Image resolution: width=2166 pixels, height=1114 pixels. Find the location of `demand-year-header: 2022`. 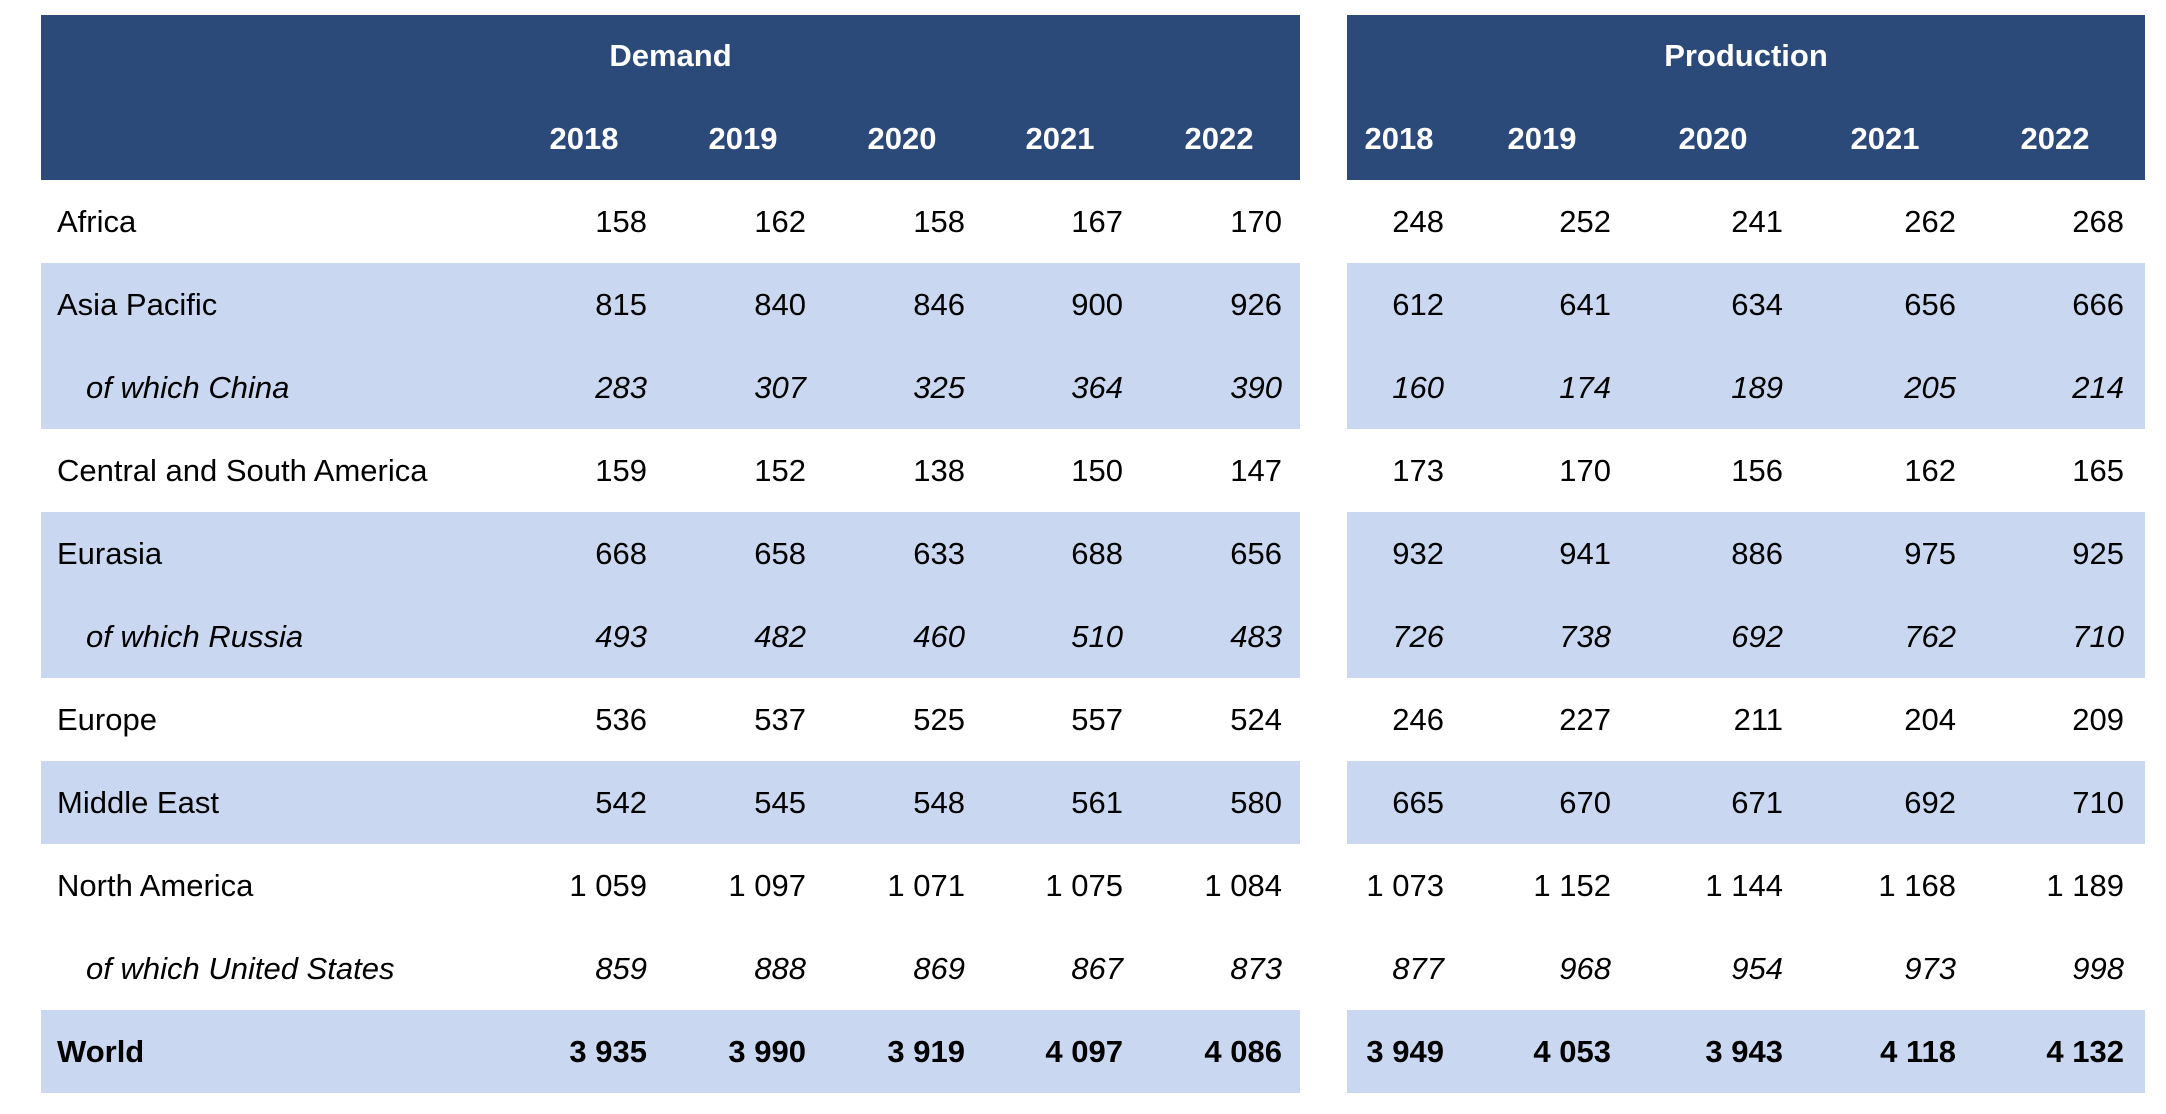

demand-year-header: 2022 is located at coordinates (1219, 138).